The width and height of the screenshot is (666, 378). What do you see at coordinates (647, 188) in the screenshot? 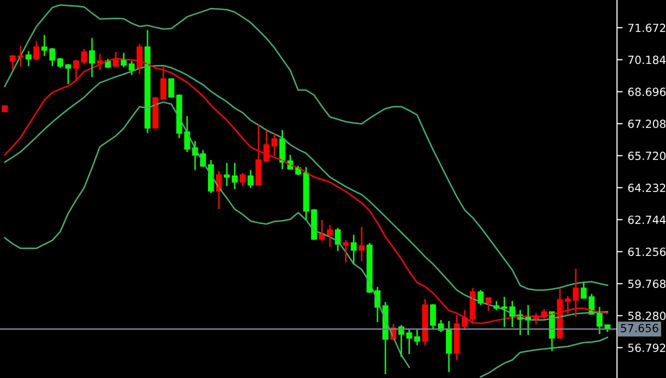
I see `y-tick-label: 64.232` at bounding box center [647, 188].